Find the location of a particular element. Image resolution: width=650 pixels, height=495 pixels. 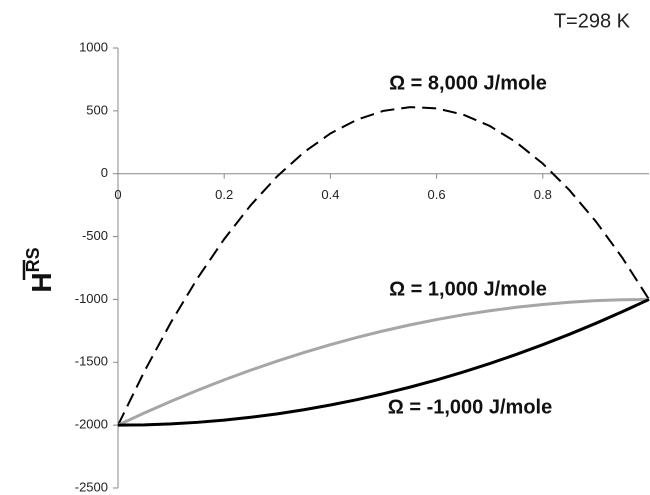

y-tick-label: -1000 is located at coordinates (91, 298).